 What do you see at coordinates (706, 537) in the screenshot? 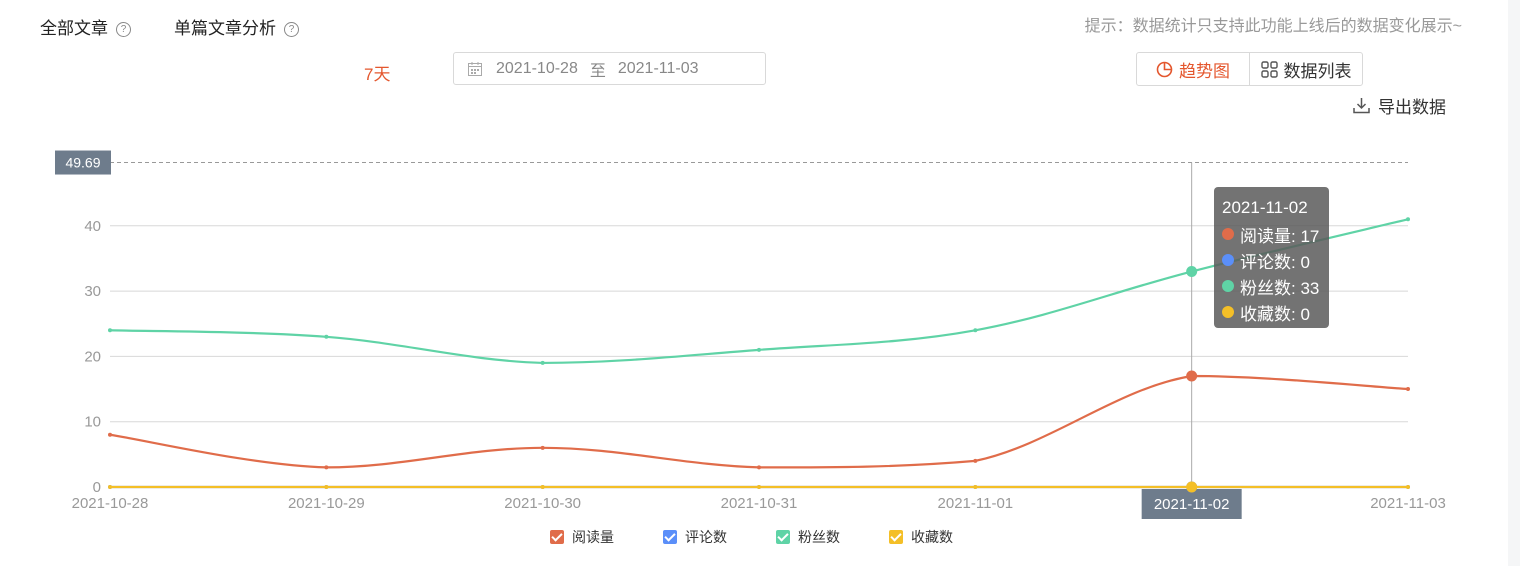
I see `legend-label: 评论数` at bounding box center [706, 537].